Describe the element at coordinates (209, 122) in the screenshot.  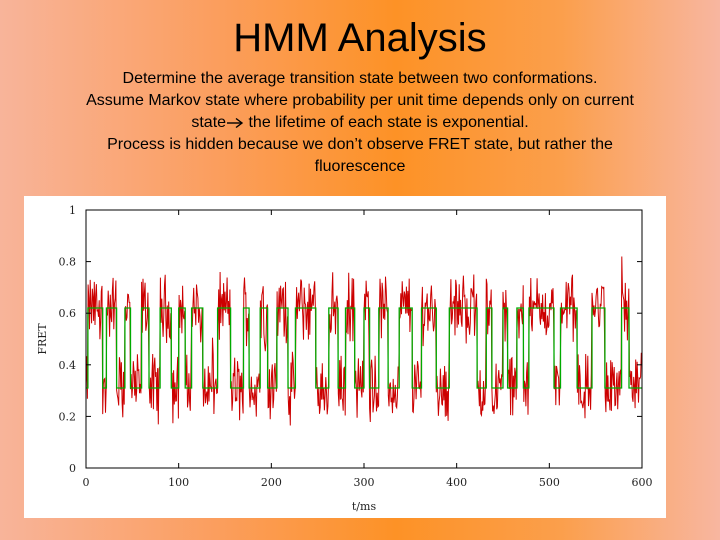
I see `body-line-3-start: state` at that location.